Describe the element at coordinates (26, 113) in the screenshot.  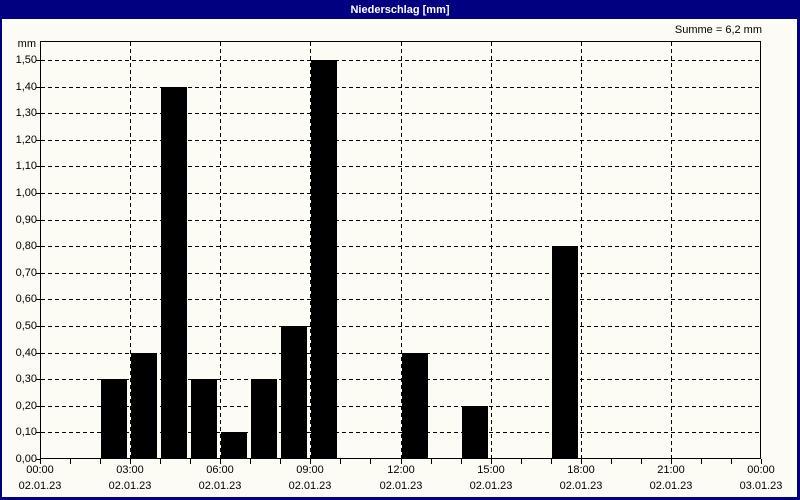
I see `y-axis-label: 1,30` at that location.